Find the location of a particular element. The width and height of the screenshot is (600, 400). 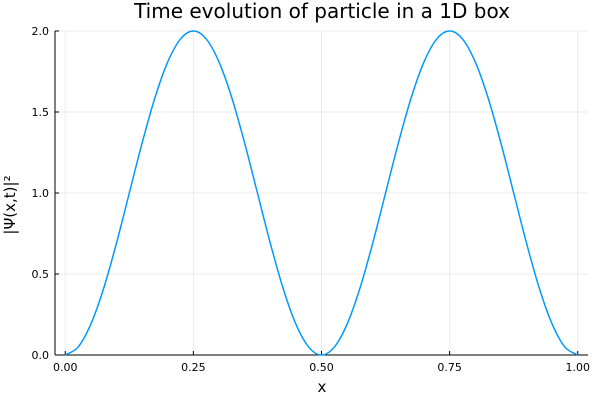

chart-title: Time evolution of particle in a 1D box is located at coordinates (321, 11).